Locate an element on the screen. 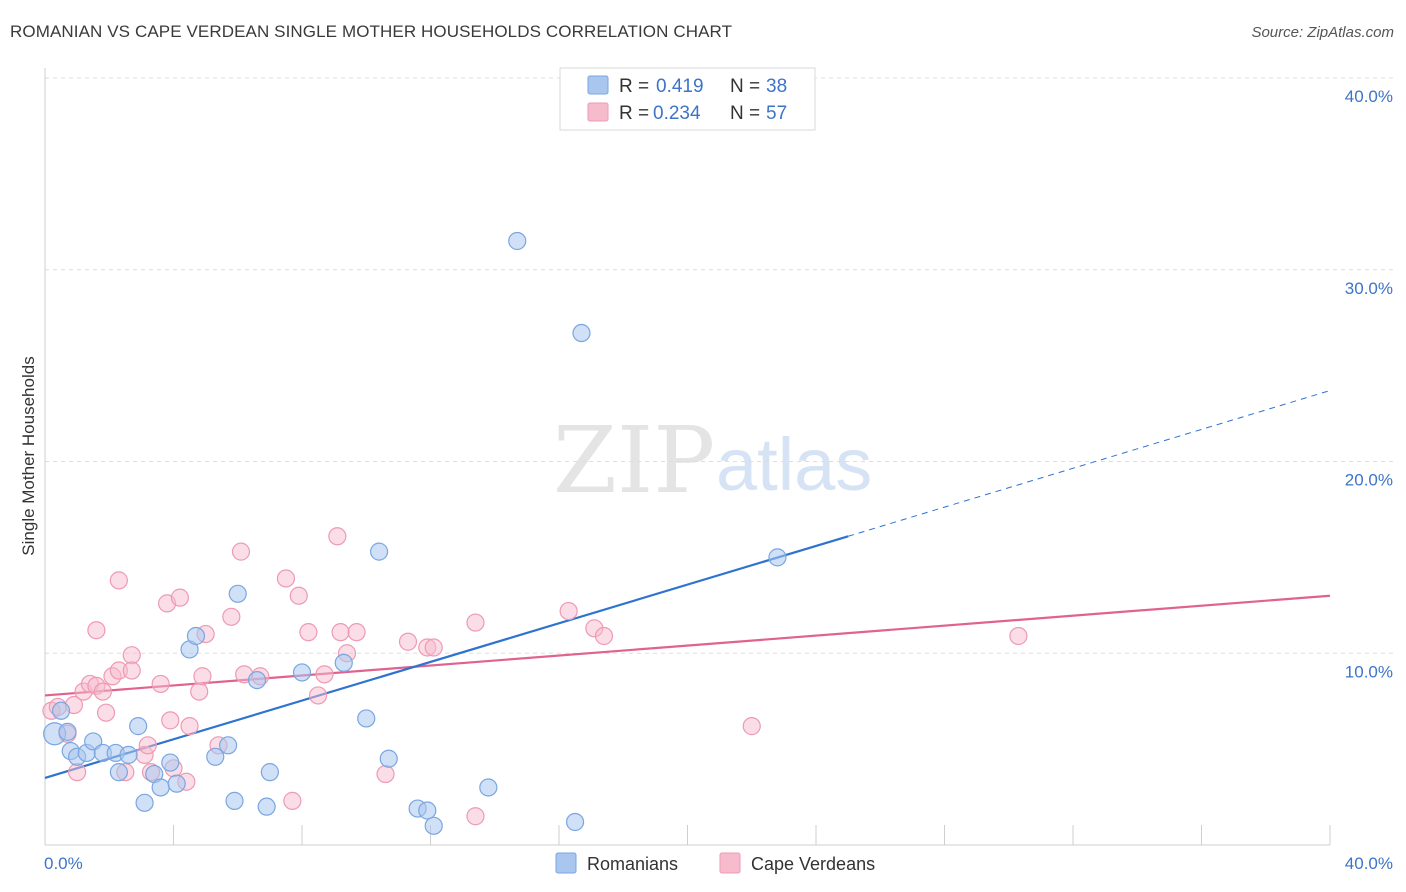 The width and height of the screenshot is (1406, 892). legend-n-value-blue: 38 is located at coordinates (776, 86).